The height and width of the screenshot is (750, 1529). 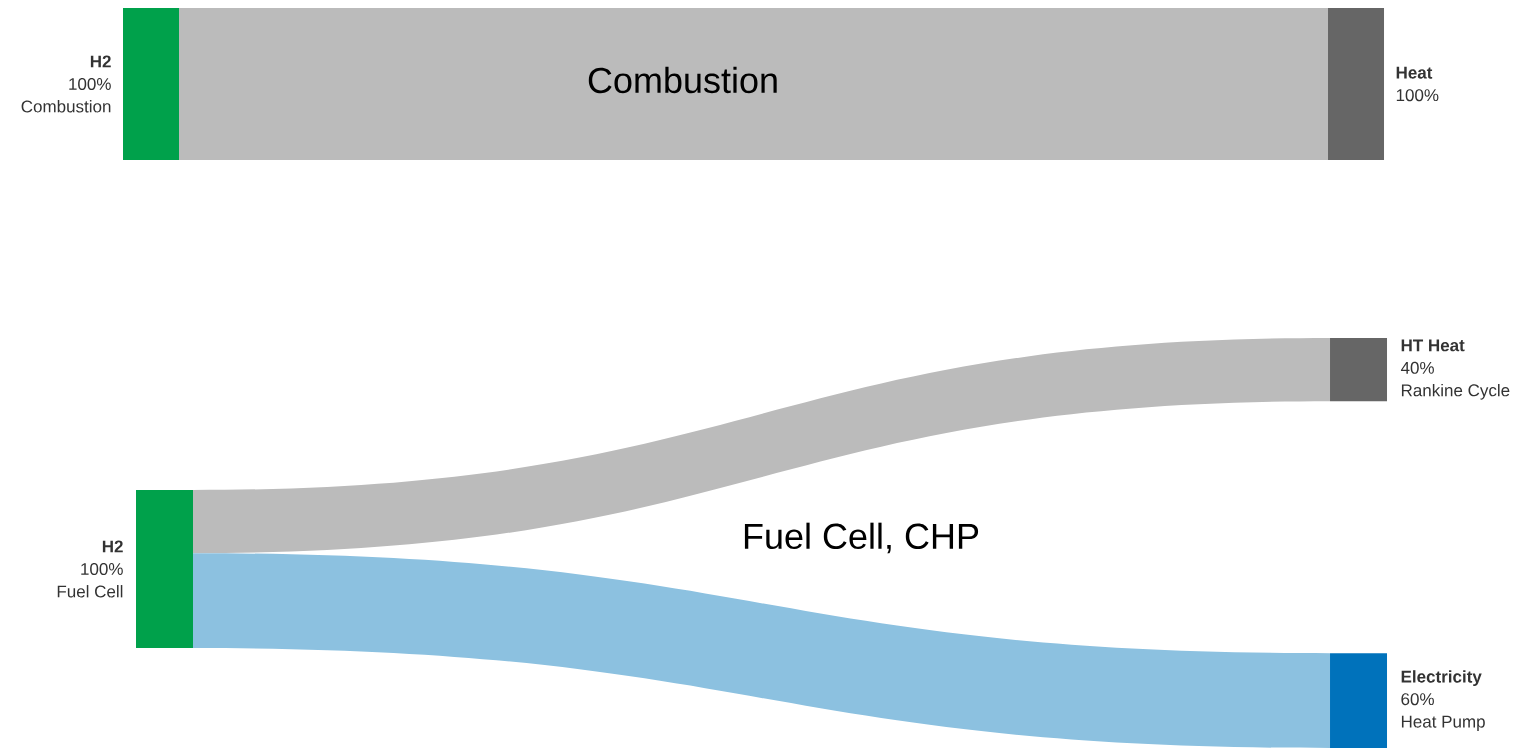 What do you see at coordinates (861, 538) in the screenshot?
I see `text: Fuel Cell, CHP` at bounding box center [861, 538].